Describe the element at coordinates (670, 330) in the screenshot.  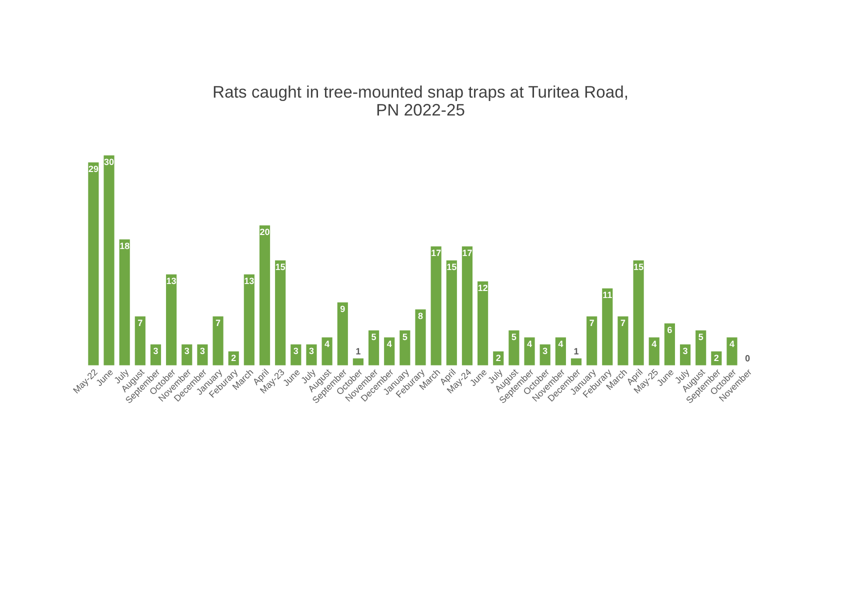
I see `data-label: 6` at that location.